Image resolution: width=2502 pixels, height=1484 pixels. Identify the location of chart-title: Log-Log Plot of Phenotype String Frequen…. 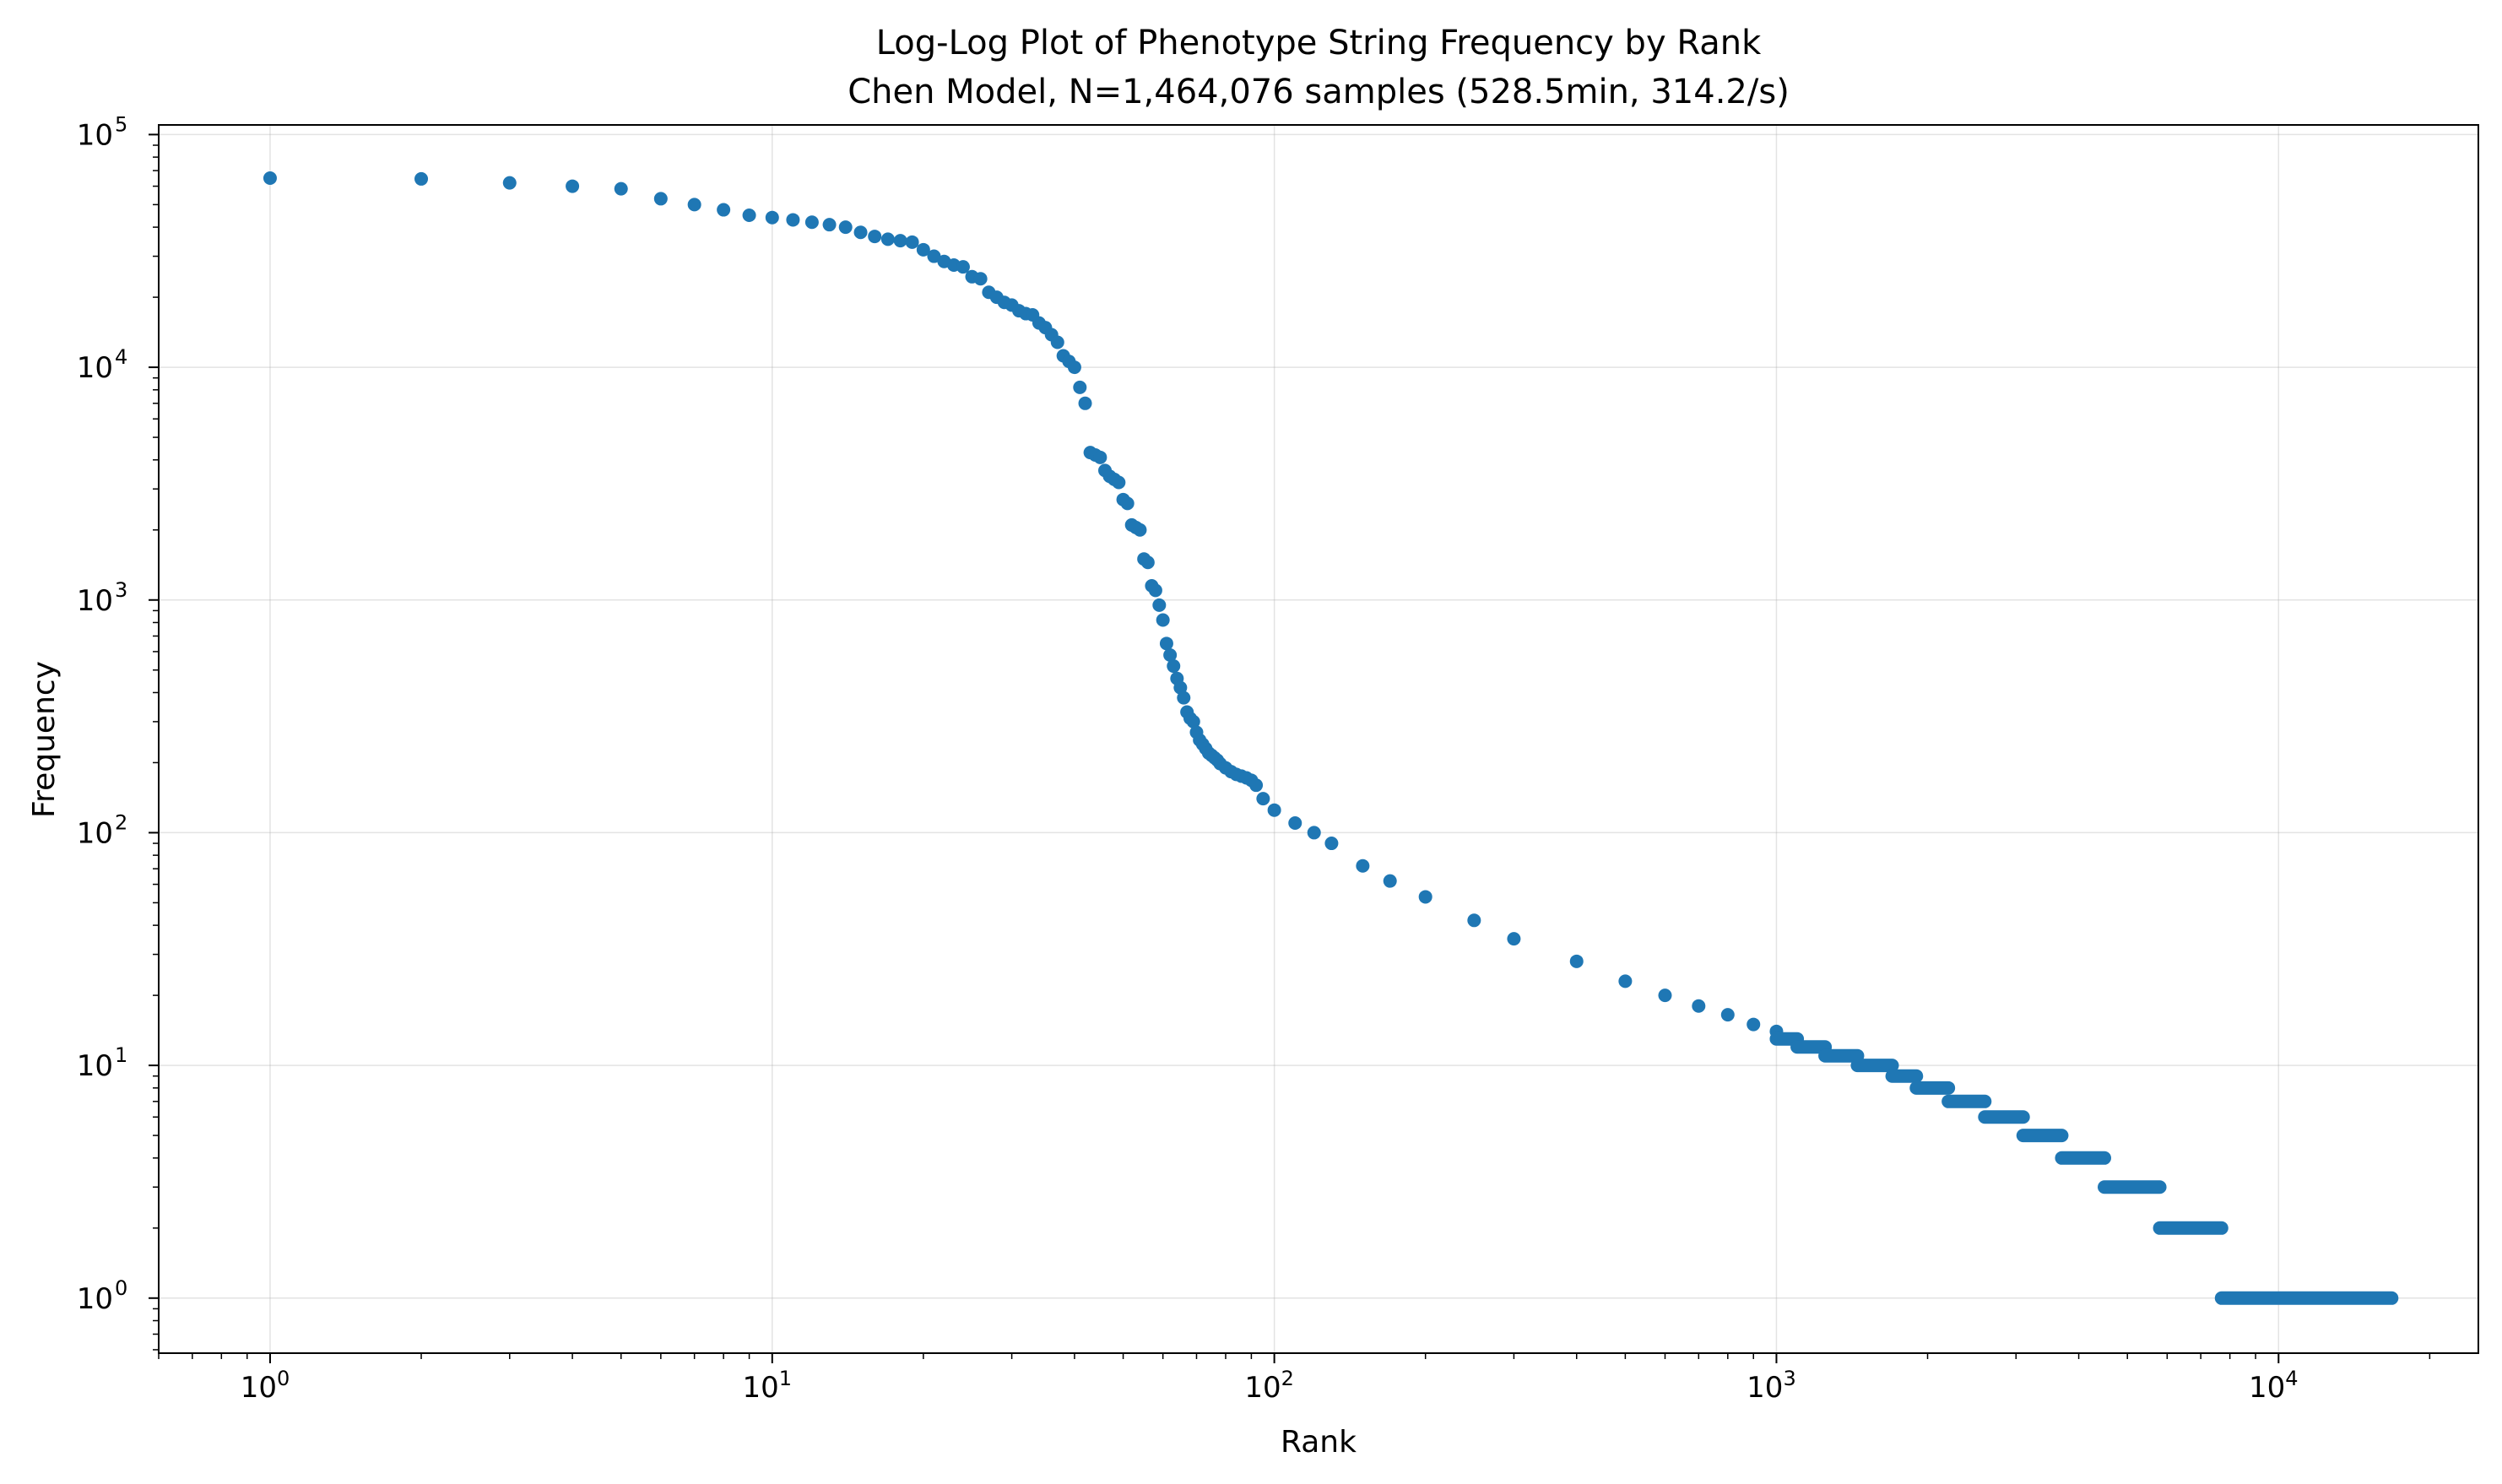
(1319, 43).